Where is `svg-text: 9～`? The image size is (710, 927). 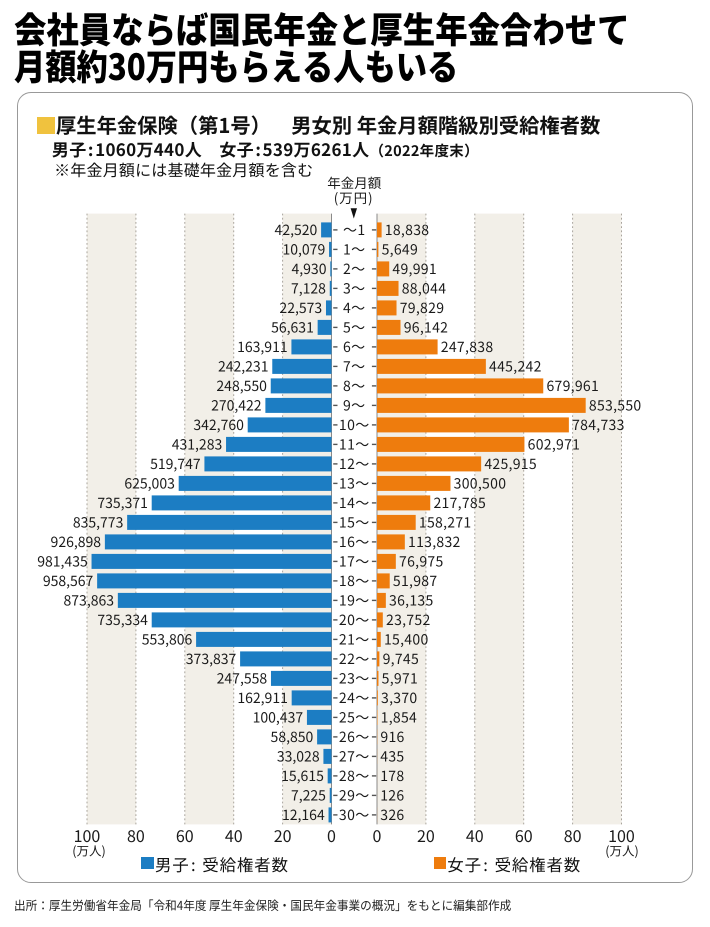 svg-text: 9～ is located at coordinates (354, 405).